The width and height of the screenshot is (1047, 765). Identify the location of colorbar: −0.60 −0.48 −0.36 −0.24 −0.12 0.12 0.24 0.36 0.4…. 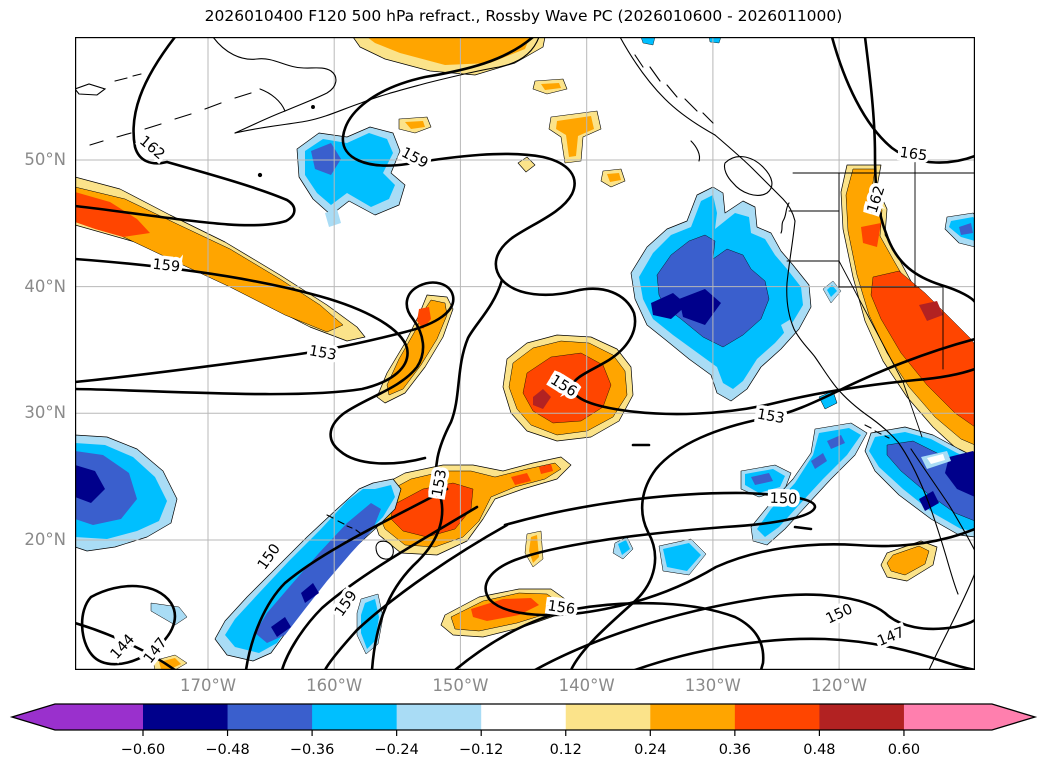
(523, 730).